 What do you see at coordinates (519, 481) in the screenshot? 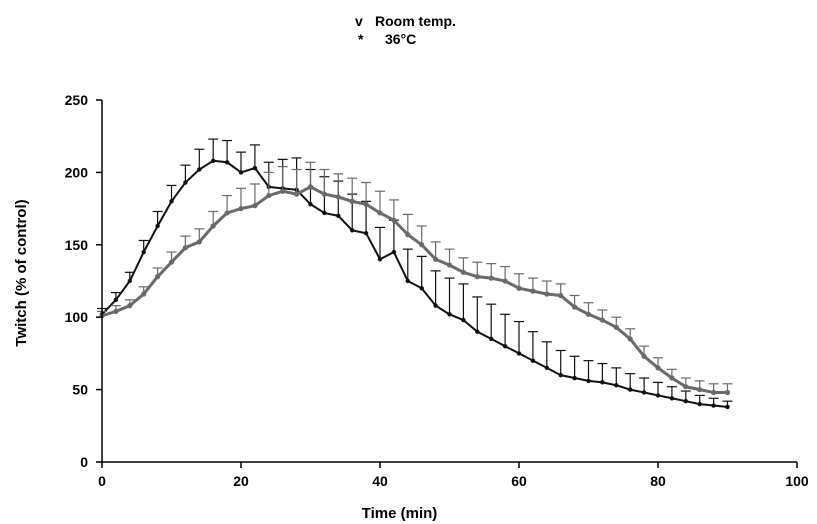
I see `x-tick-label: 60` at bounding box center [519, 481].